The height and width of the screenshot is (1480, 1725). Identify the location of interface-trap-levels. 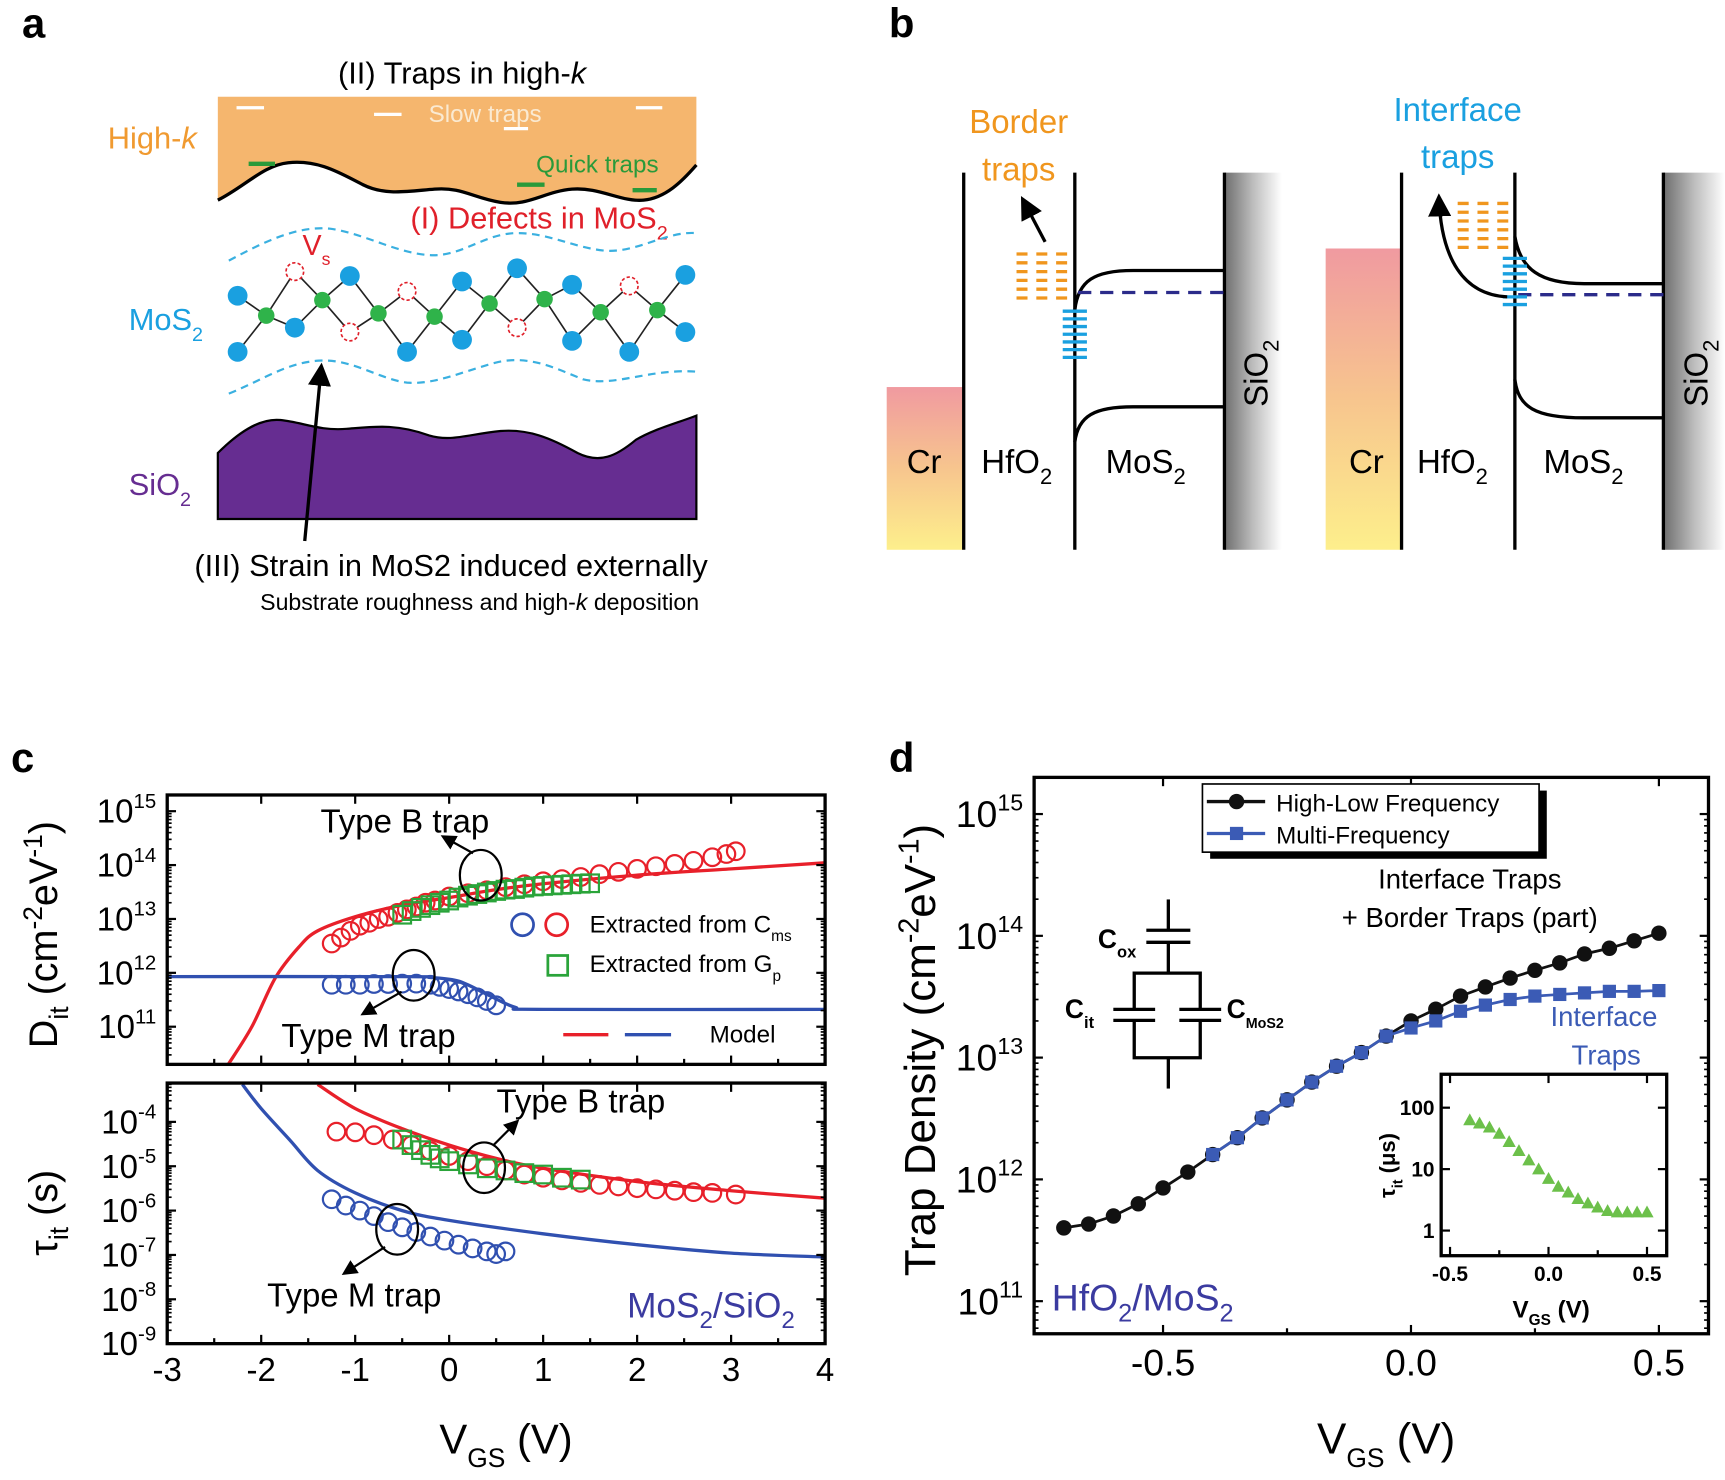
(1074, 334).